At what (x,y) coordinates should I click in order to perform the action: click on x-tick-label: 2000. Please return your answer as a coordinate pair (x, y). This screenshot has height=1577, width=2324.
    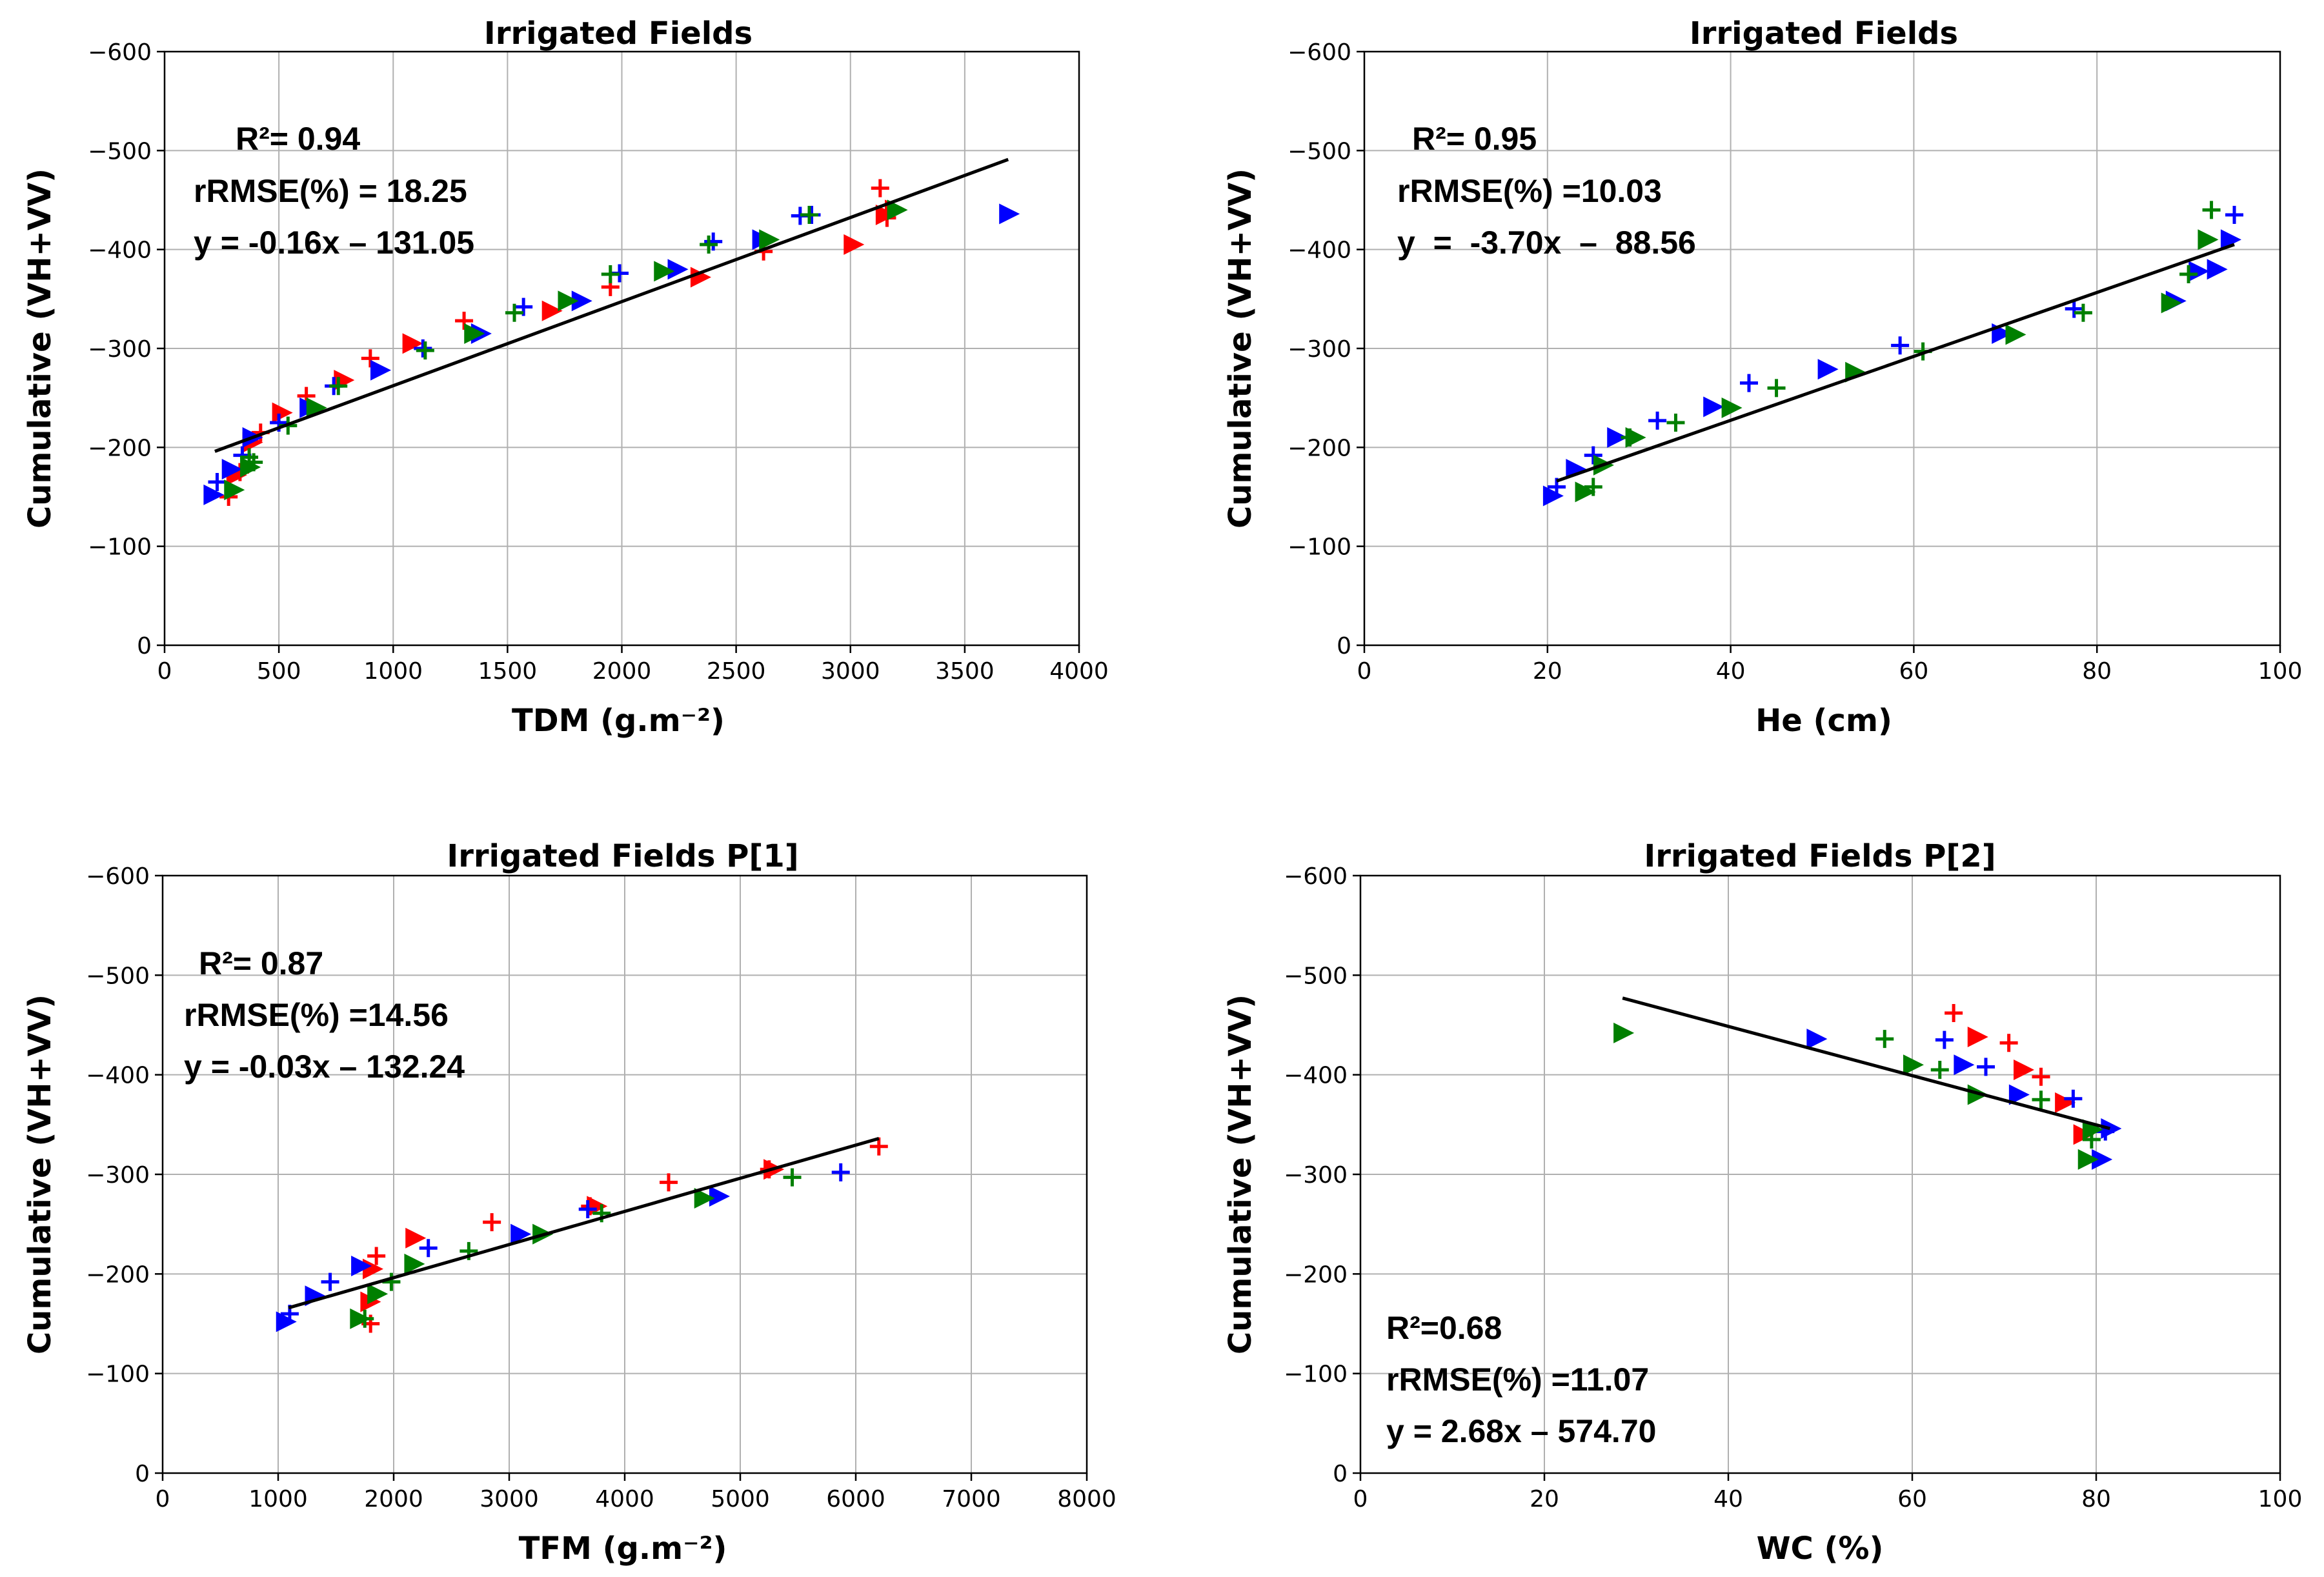
    Looking at the image, I should click on (622, 671).